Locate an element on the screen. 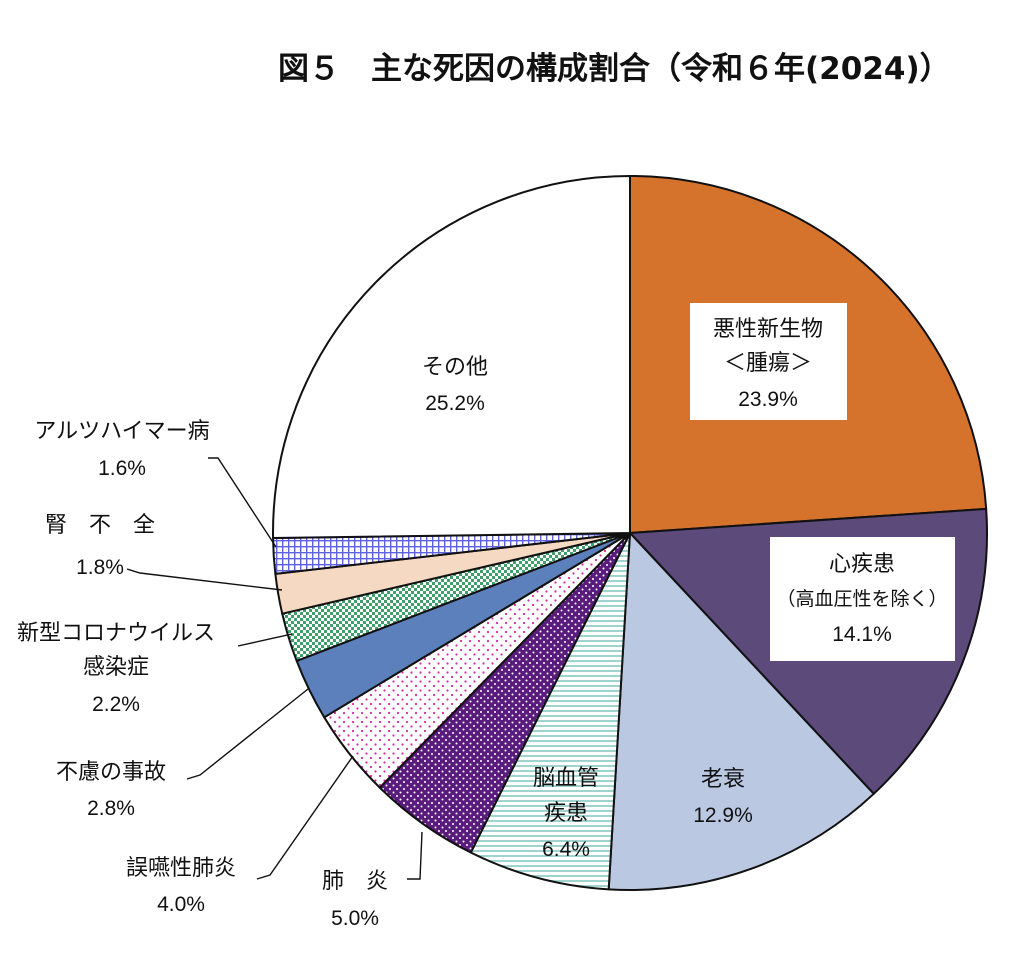 The height and width of the screenshot is (957, 1024). label-cerebro-pct: 6.4% is located at coordinates (566, 849).